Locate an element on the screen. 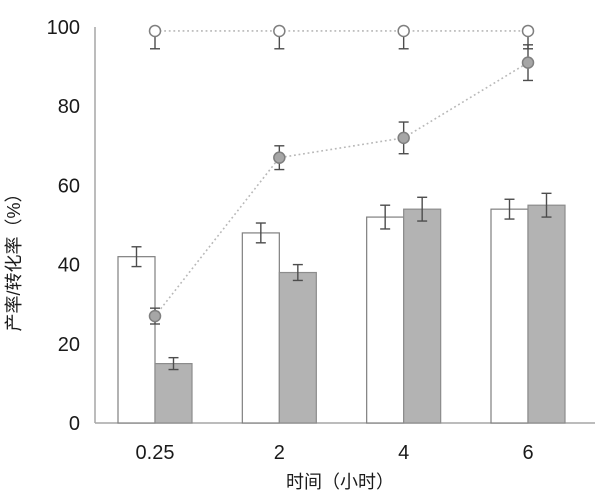  x-tick-label-4: 4 is located at coordinates (403, 453).